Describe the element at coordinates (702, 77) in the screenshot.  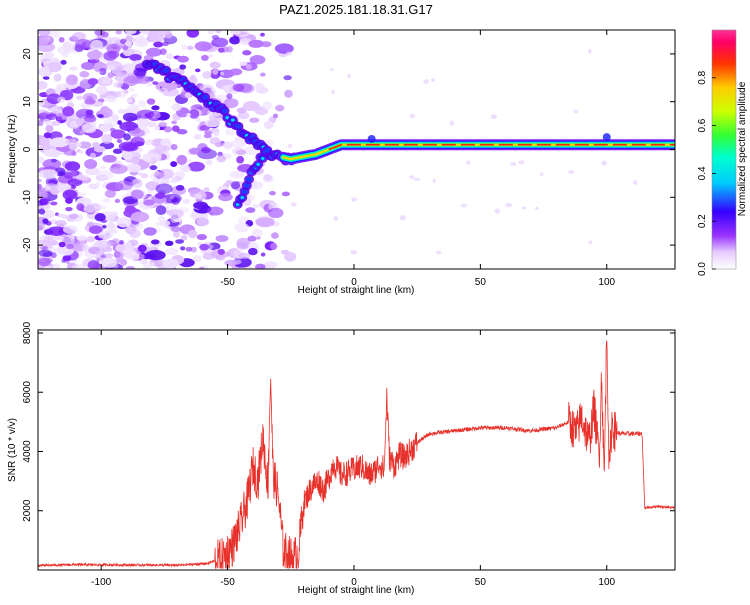
I see `colorbar-tick-label: 0.8` at that location.